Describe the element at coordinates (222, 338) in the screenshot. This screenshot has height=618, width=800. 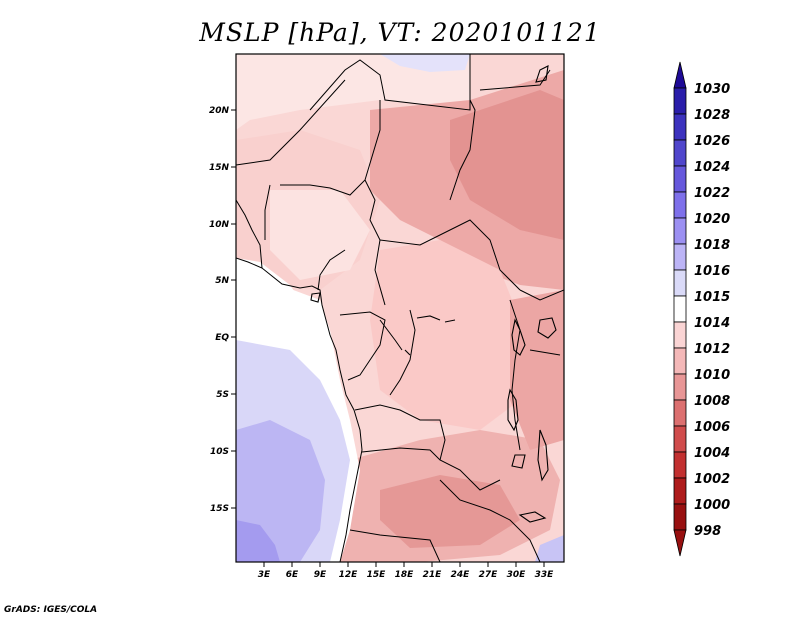
I see `lat-tick-label: EQ` at that location.